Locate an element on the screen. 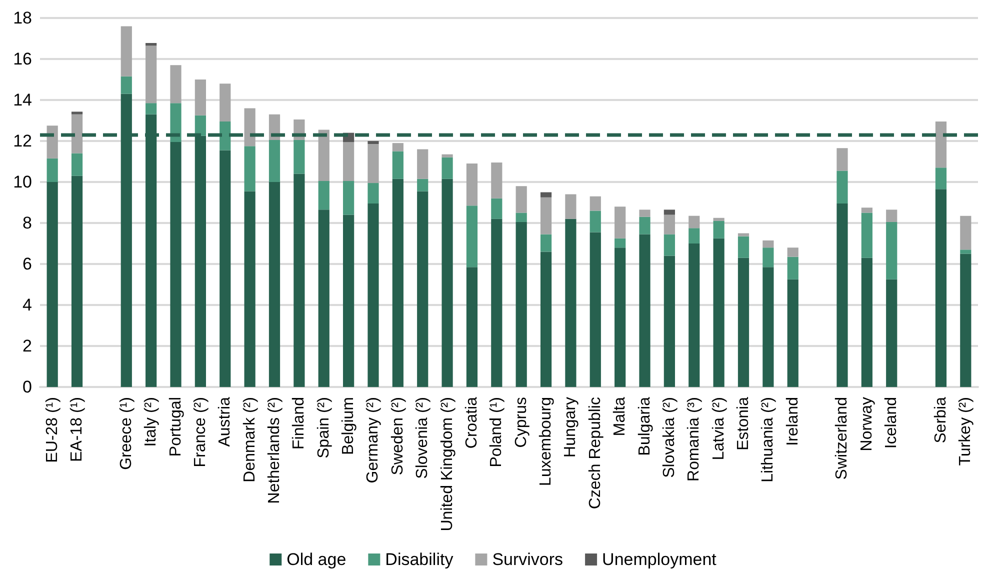  x-tick-label: Ireland is located at coordinates (793, 421).